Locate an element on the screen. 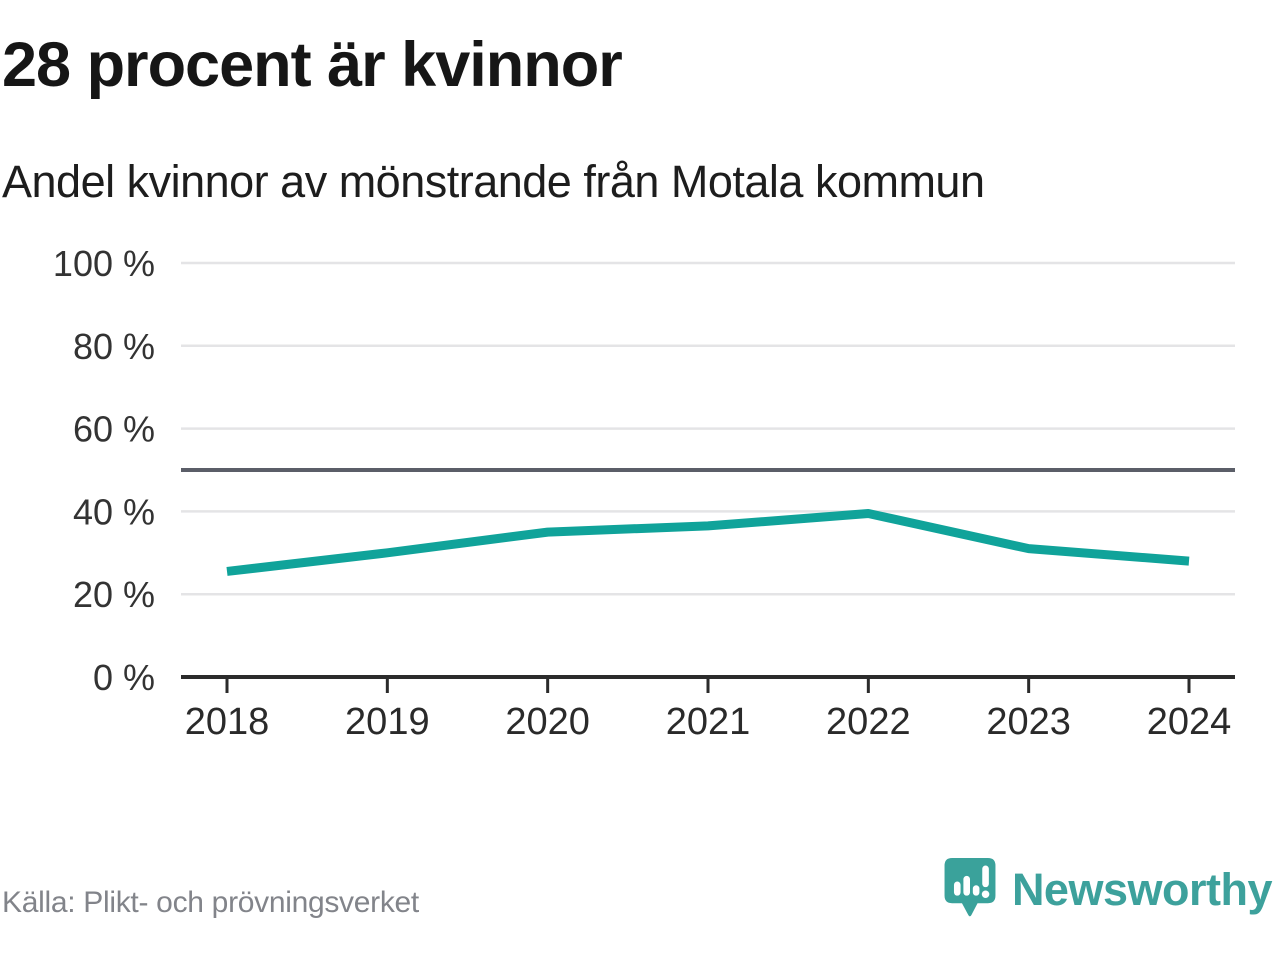  x-axis-tick-label: 2020 is located at coordinates (547, 722).